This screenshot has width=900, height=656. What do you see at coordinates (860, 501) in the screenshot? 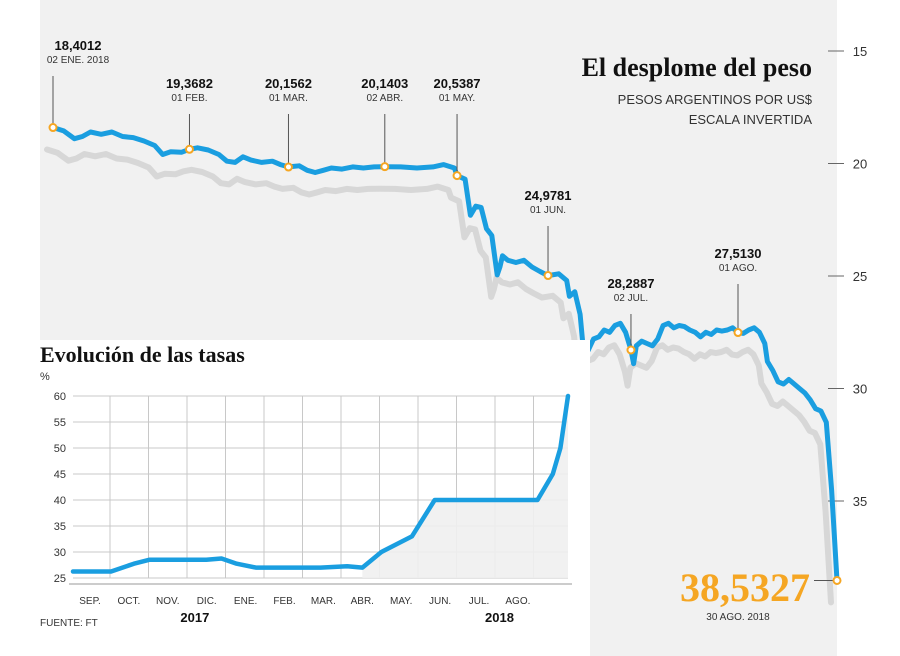
I see `y-tick-label-35: 35` at bounding box center [860, 501].